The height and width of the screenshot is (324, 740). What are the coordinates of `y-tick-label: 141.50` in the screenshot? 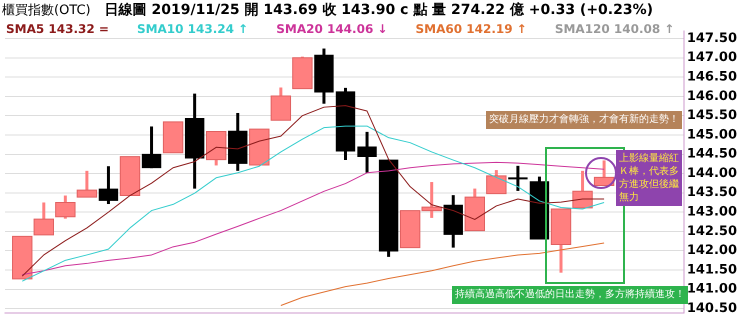 It's located at (712, 270).